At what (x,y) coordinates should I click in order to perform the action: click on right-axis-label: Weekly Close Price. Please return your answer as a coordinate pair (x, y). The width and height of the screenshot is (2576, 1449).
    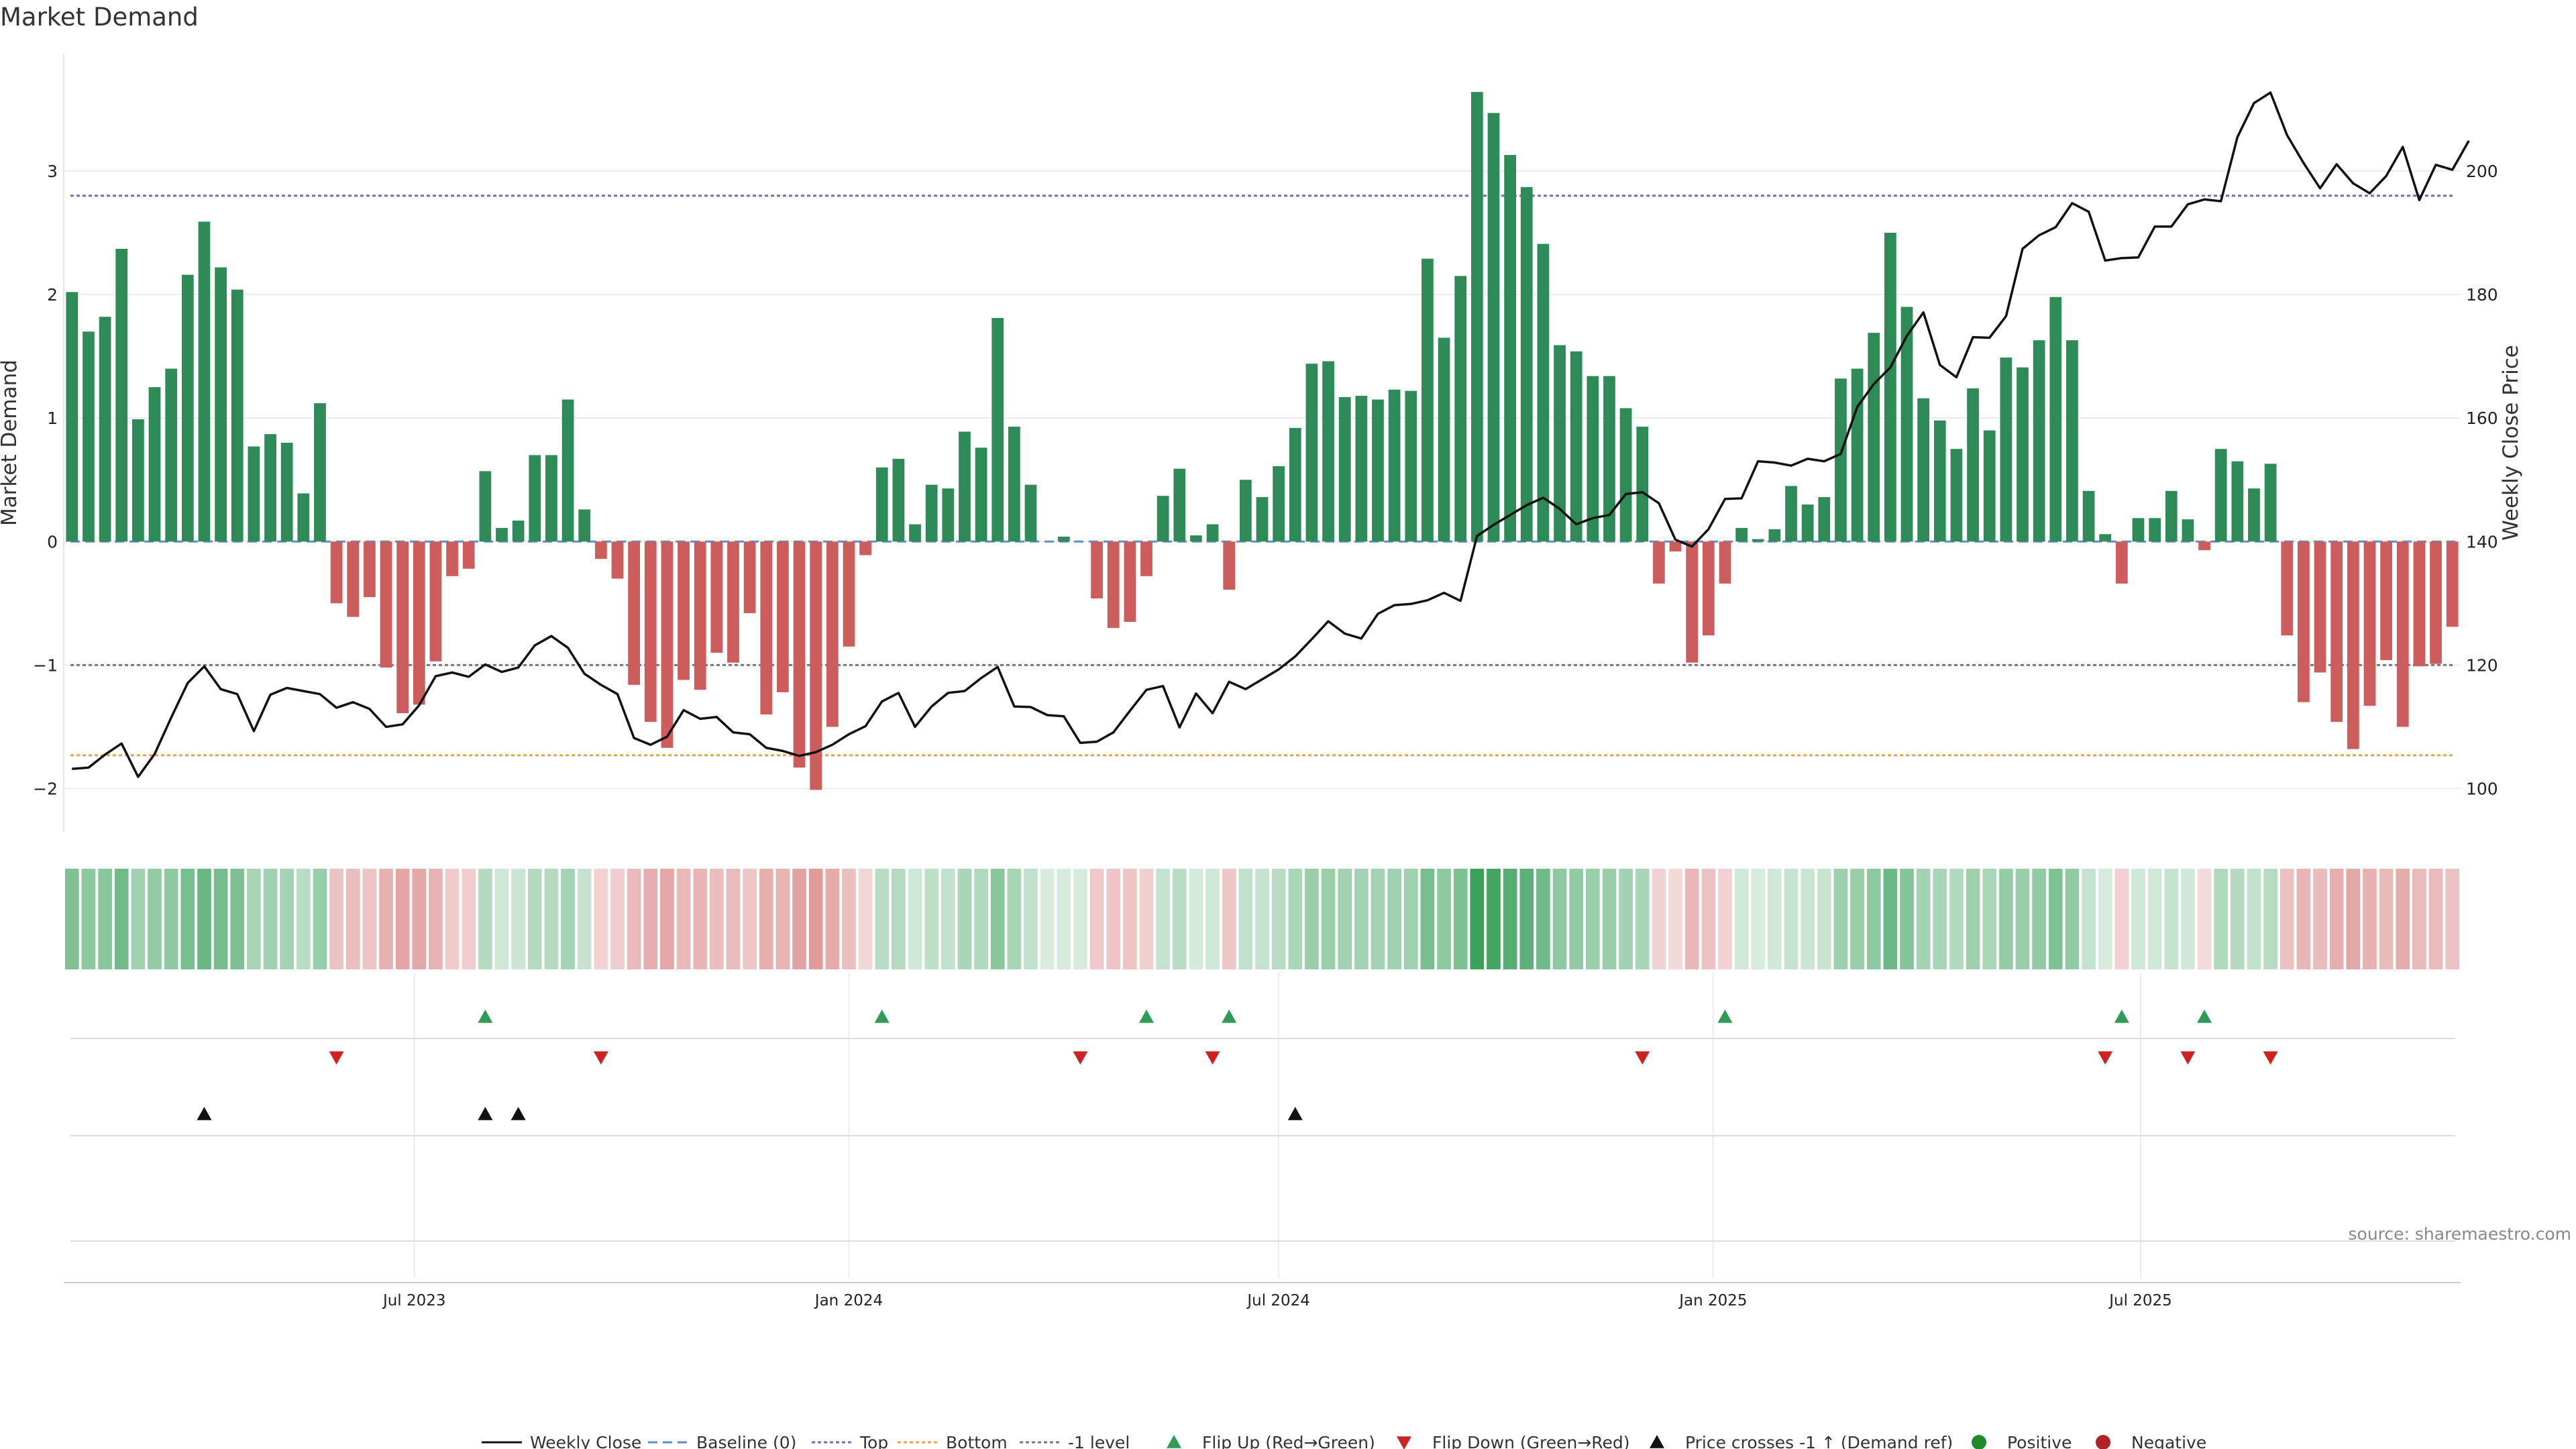
    Looking at the image, I should click on (2511, 443).